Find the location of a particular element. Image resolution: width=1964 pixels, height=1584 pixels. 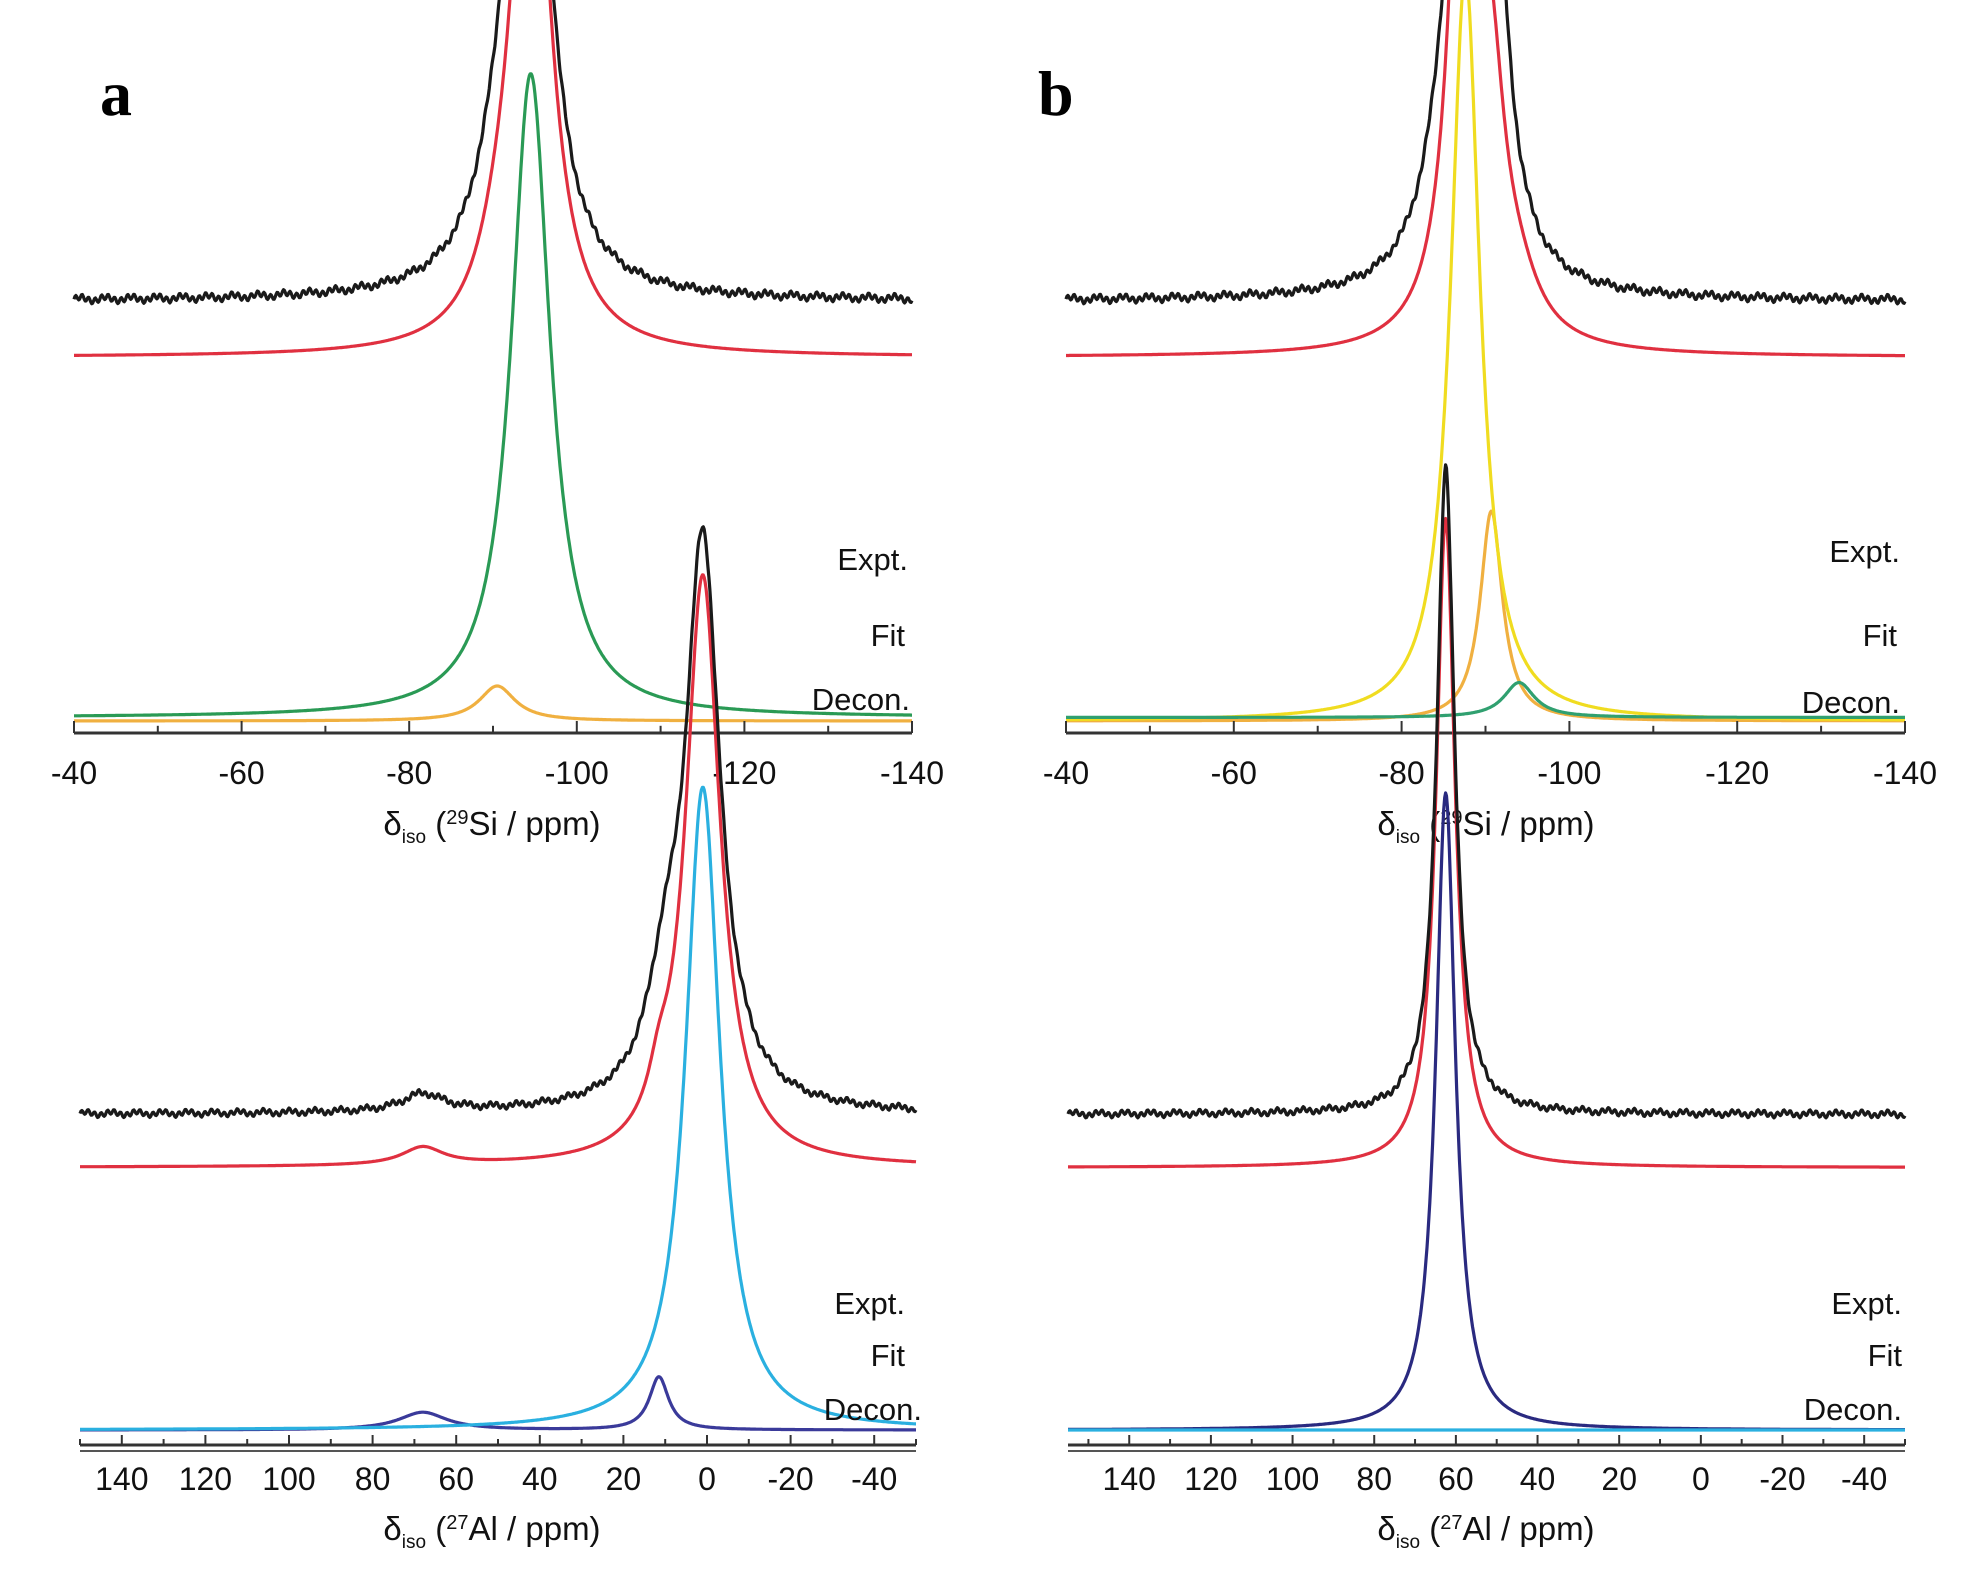

panel-letter-a: a is located at coordinates (116, 93).